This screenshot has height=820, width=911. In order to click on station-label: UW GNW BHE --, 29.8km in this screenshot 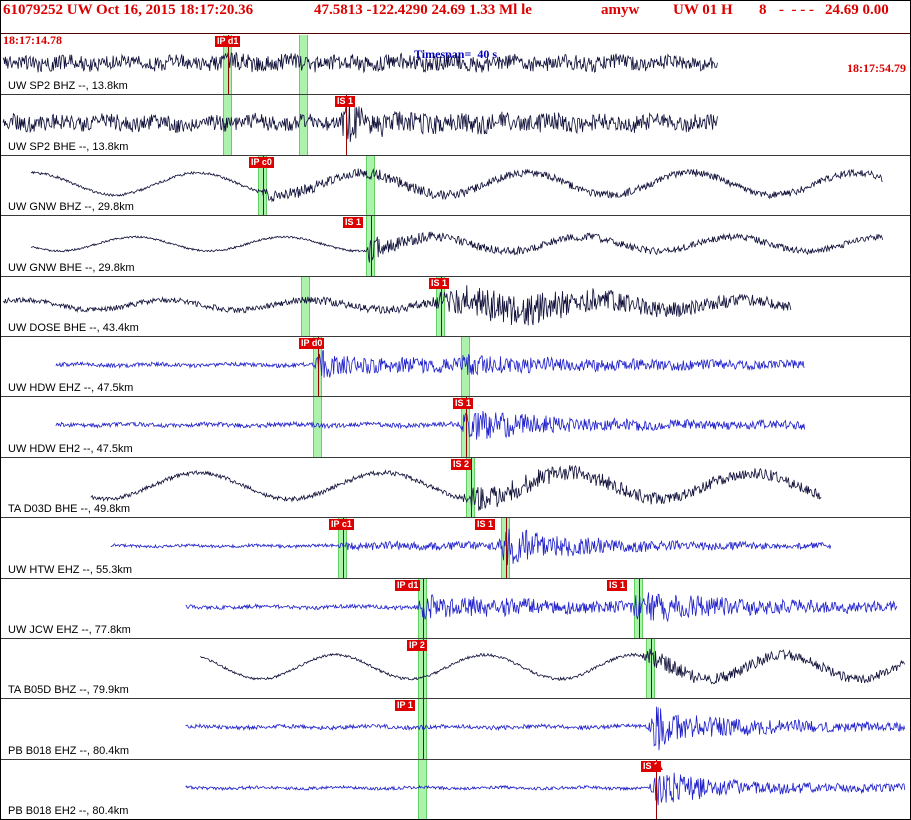, I will do `click(71, 267)`.